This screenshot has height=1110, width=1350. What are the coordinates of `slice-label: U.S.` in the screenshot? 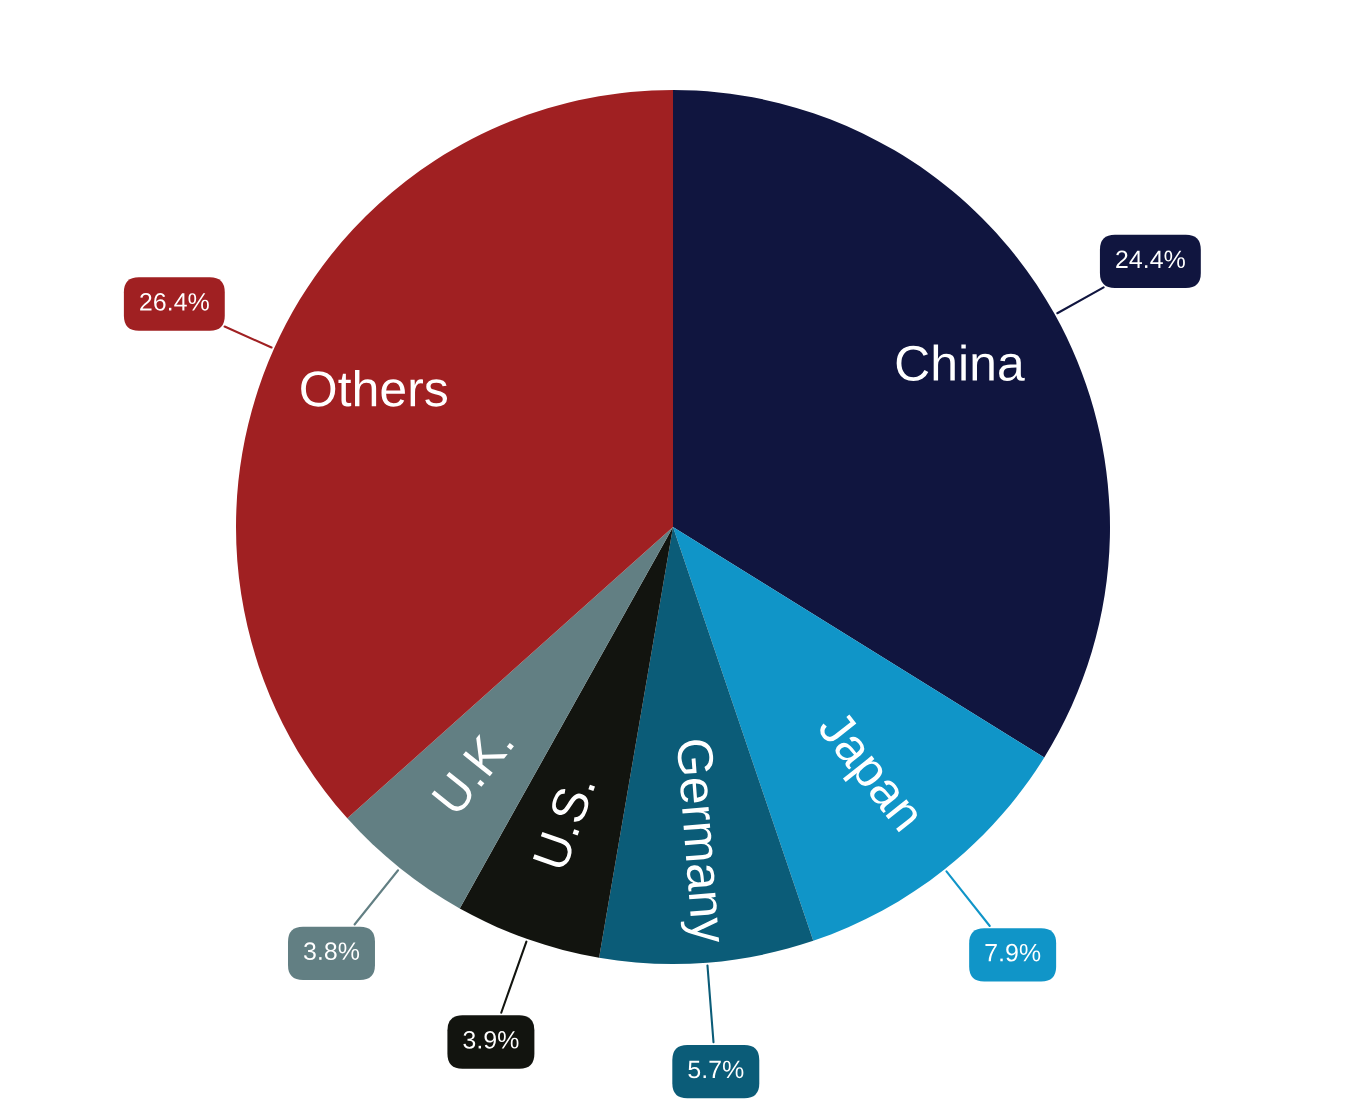 It's located at (564, 822).